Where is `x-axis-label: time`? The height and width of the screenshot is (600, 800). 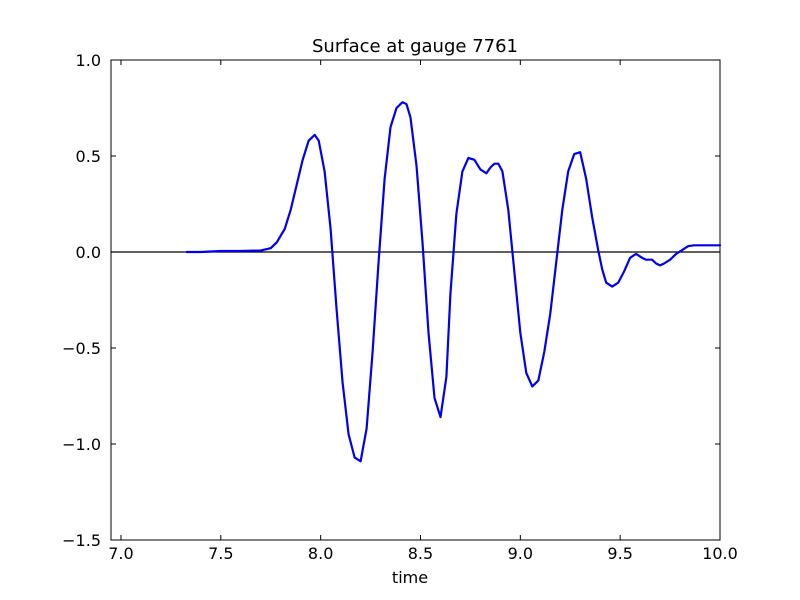 x-axis-label: time is located at coordinates (410, 577).